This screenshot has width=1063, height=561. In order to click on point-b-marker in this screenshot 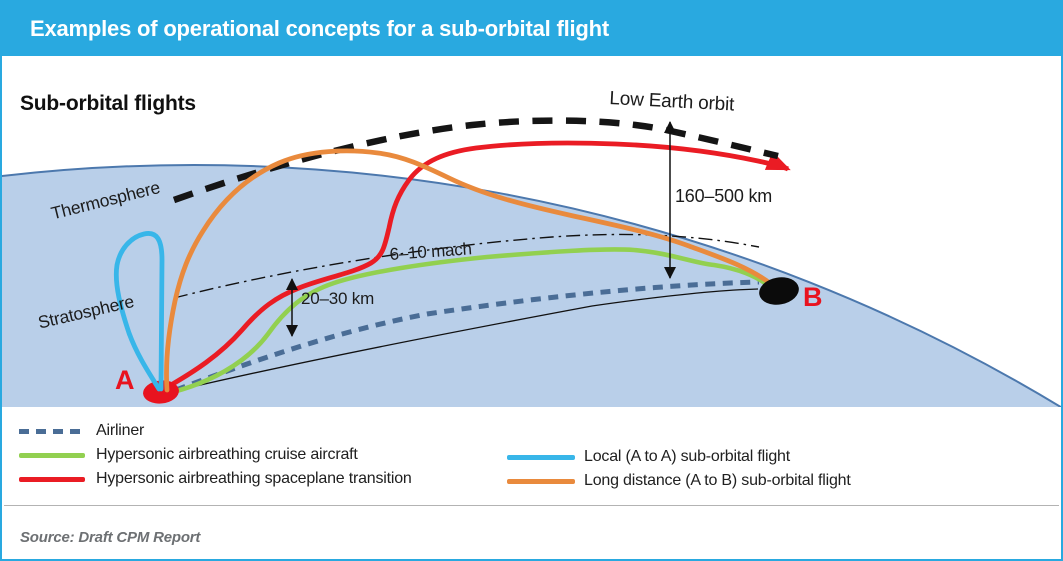, I will do `click(779, 291)`.